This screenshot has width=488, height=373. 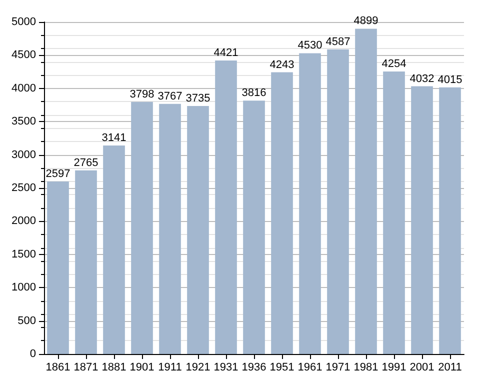 What do you see at coordinates (58, 367) in the screenshot?
I see `x-tick-label: 1861` at bounding box center [58, 367].